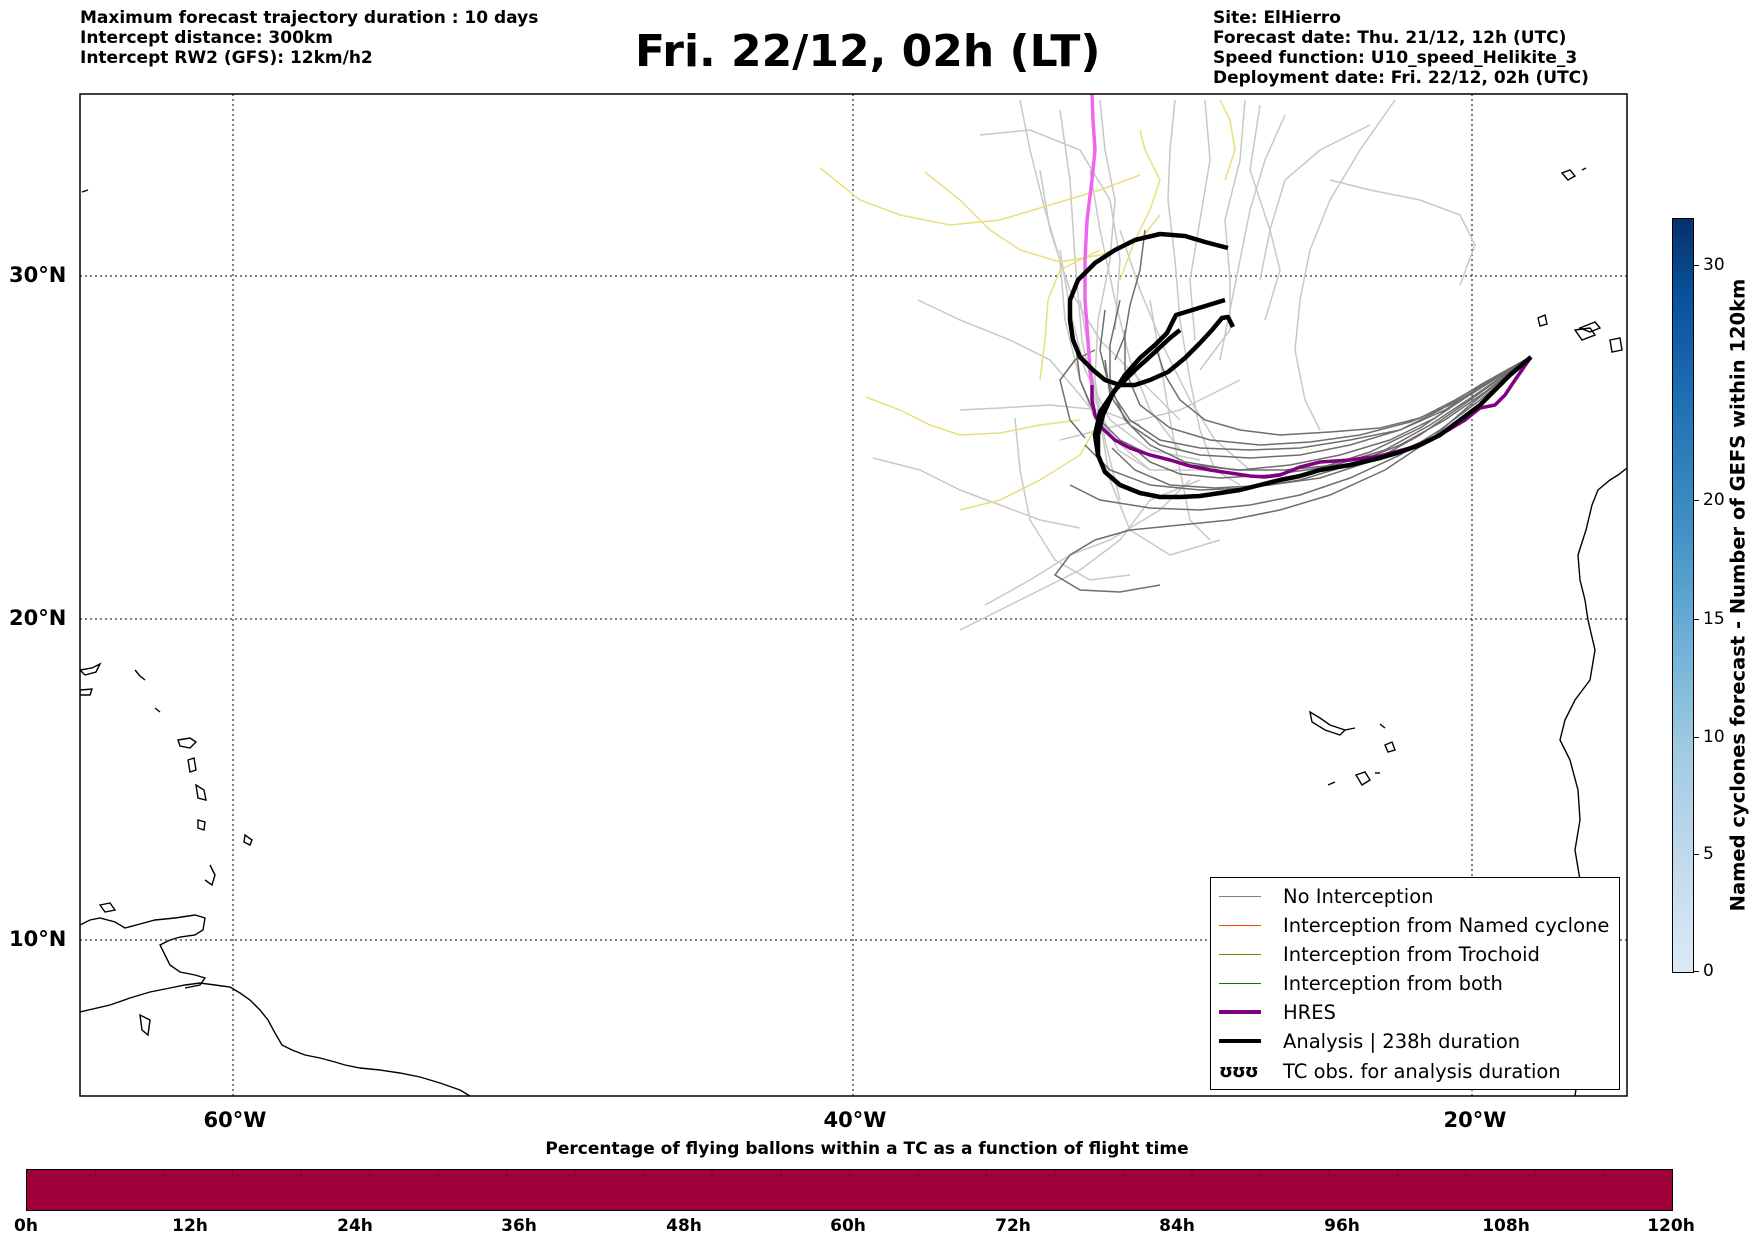 This screenshot has width=1752, height=1241. I want to click on cbar-h-label: 60h, so click(848, 1226).